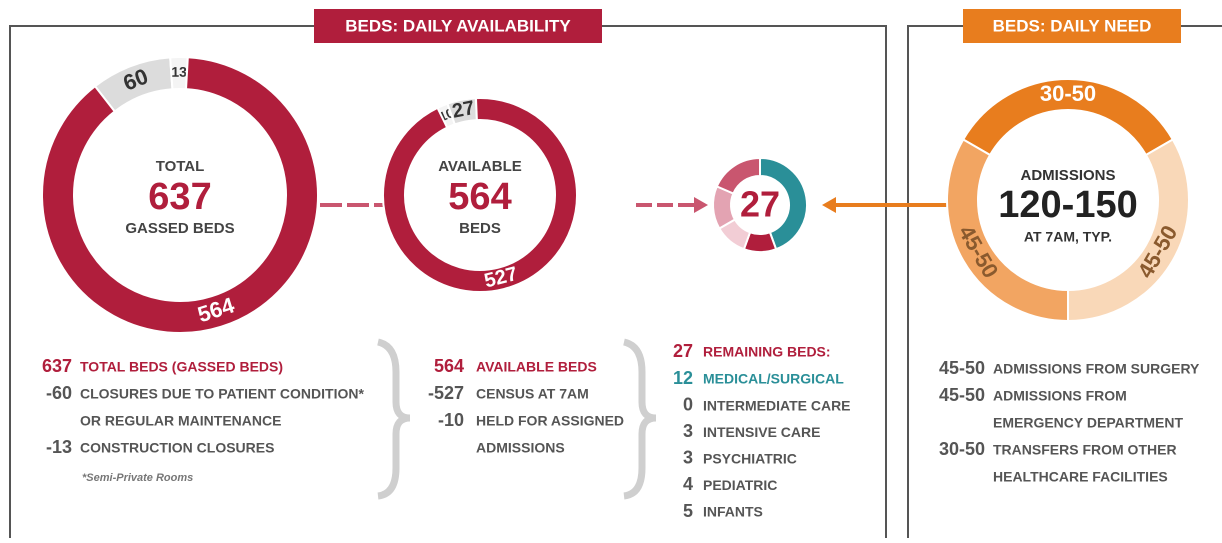 This screenshot has width=1222, height=543. What do you see at coordinates (1088, 423) in the screenshot?
I see `list-text: EMERGENCY DEPARTMENT` at bounding box center [1088, 423].